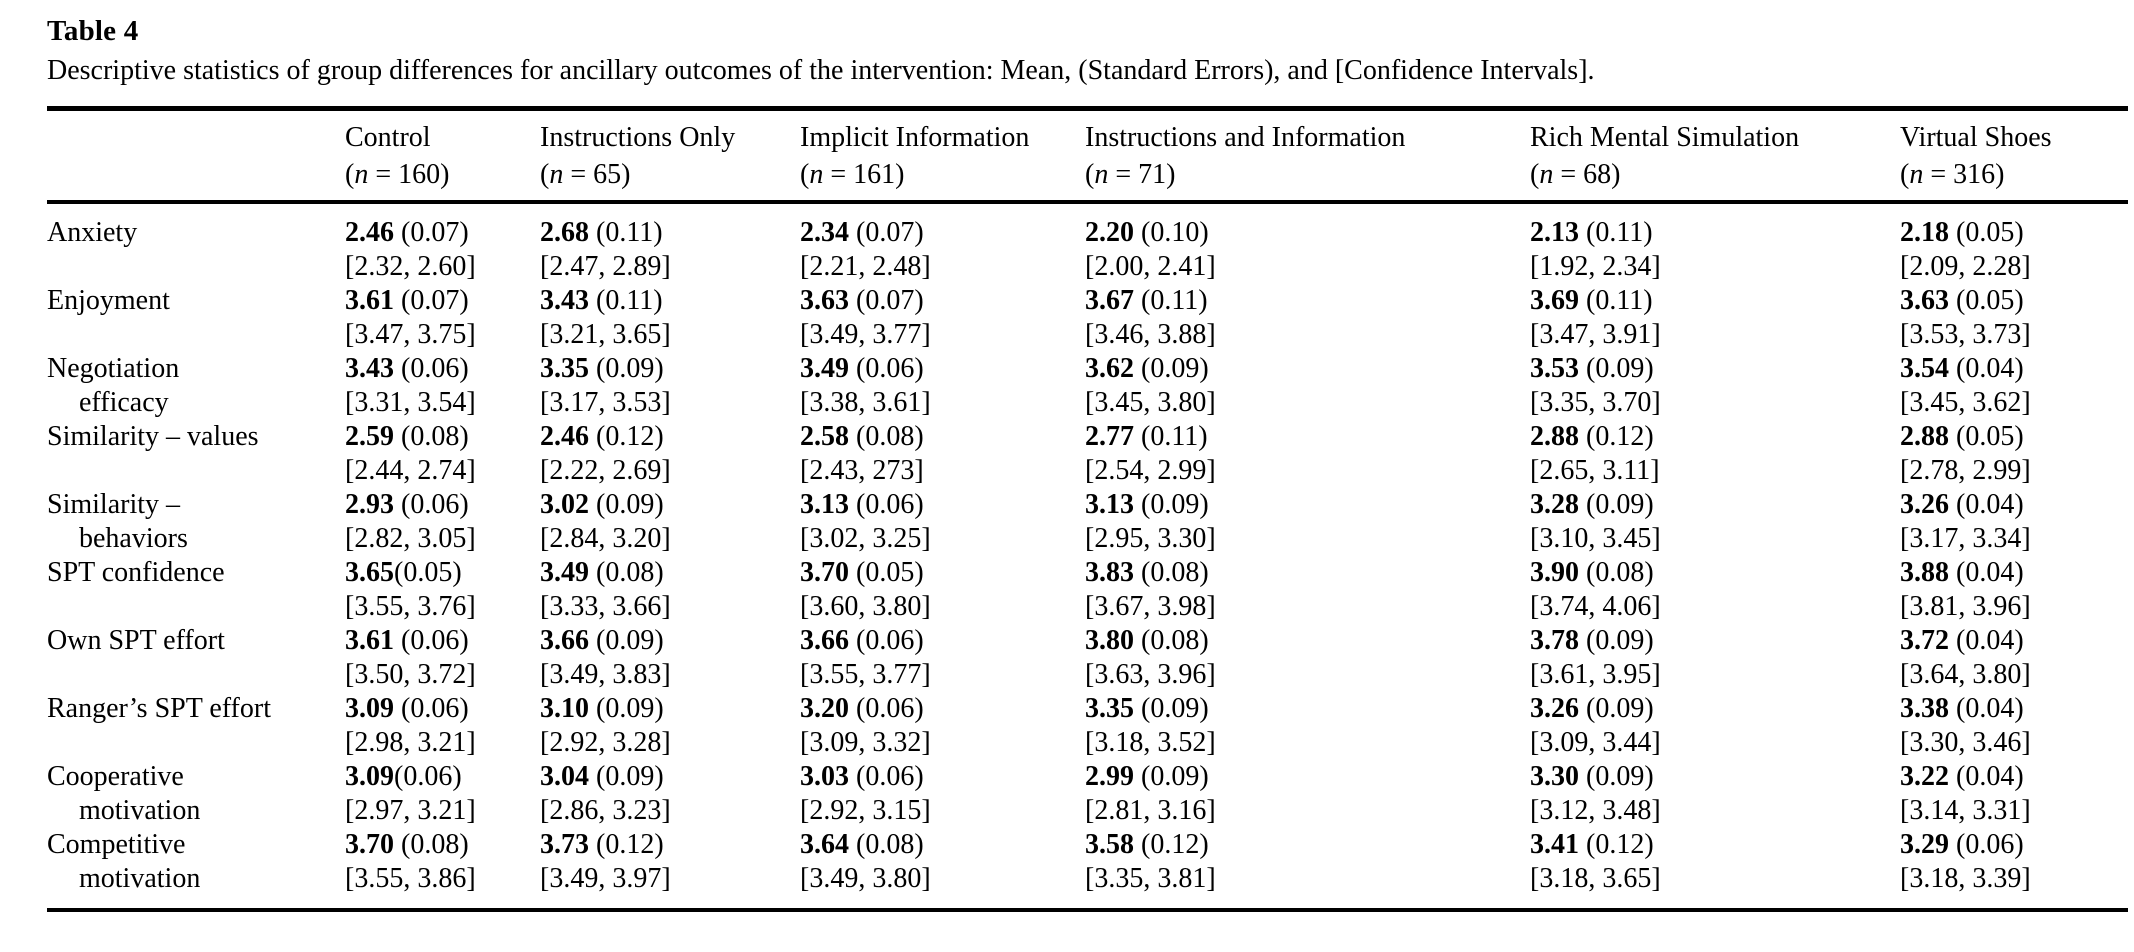  What do you see at coordinates (1965, 334) in the screenshot?
I see `confidence-interval: [3.53, 3.73]` at bounding box center [1965, 334].